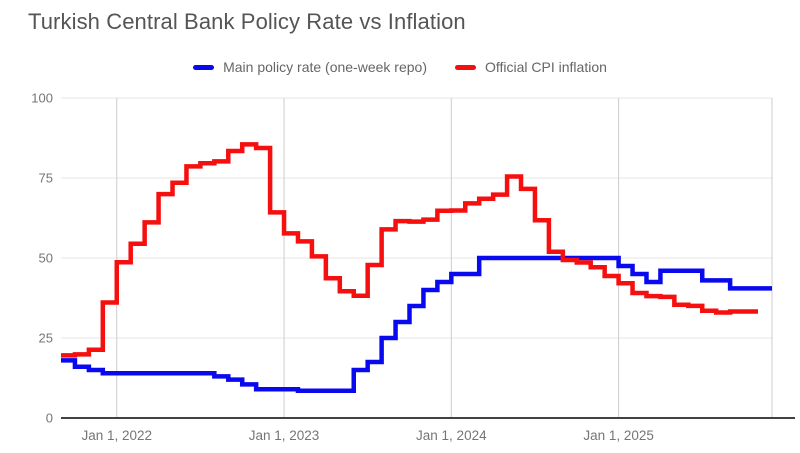  What do you see at coordinates (545, 67) in the screenshot?
I see `legend-label-cpi-inflation: Official CPI inflation` at bounding box center [545, 67].